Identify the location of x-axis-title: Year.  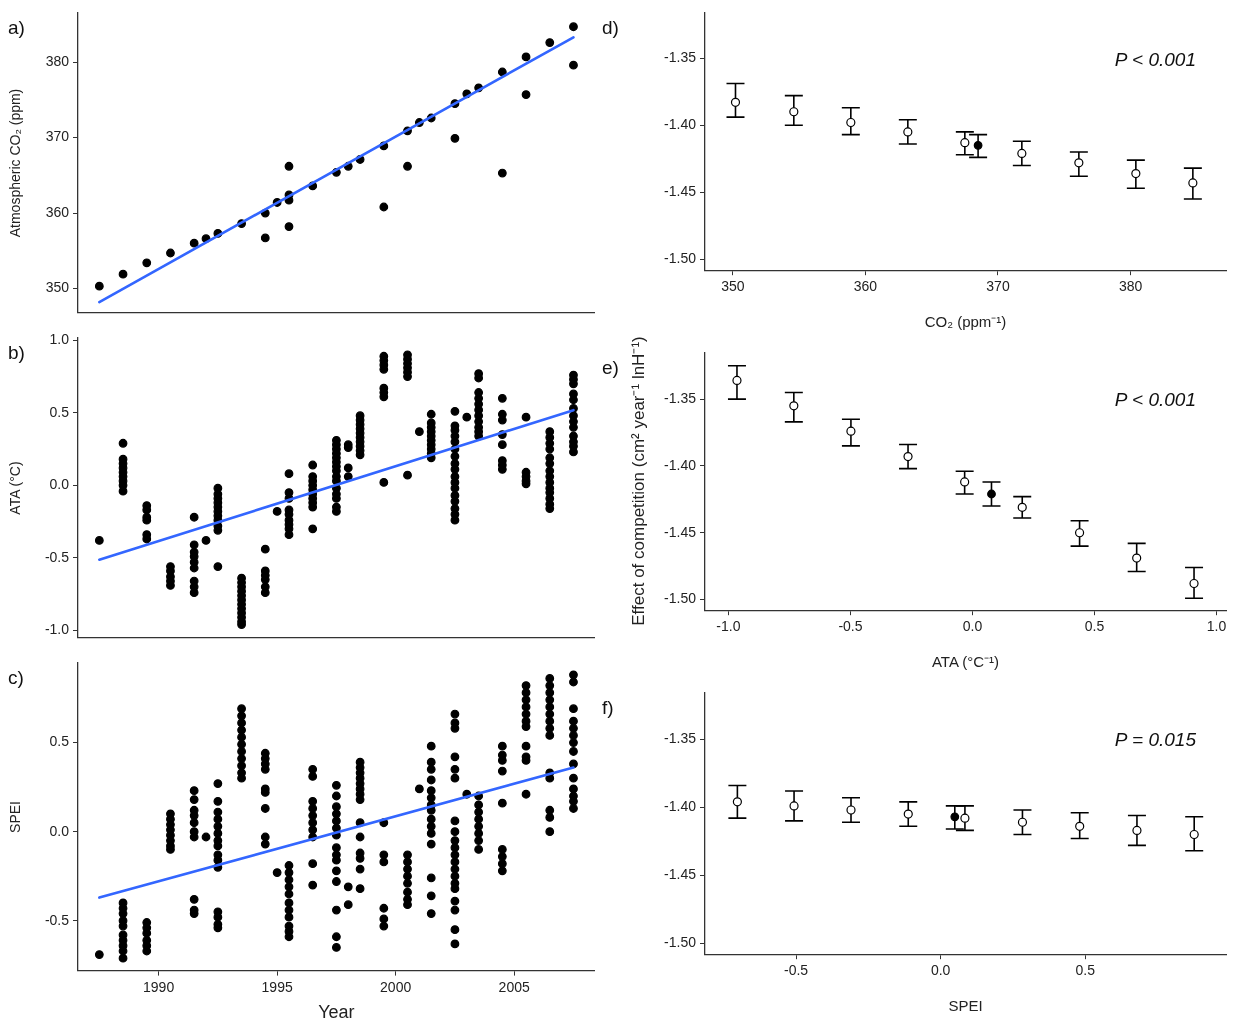
(336, 1012).